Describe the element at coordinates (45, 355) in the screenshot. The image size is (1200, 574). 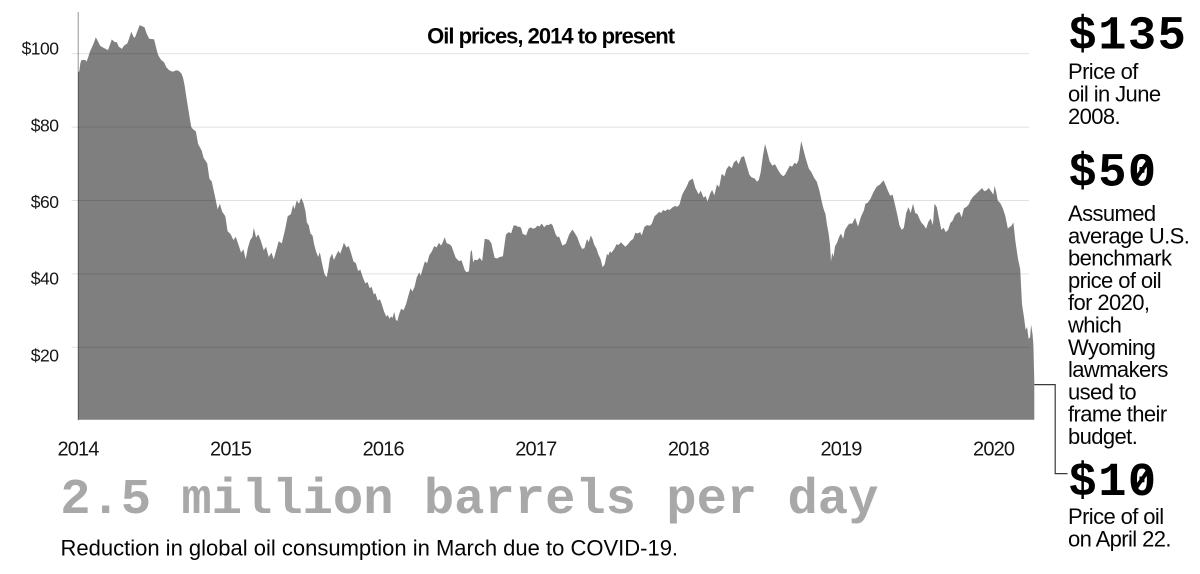
I see `svg-text: $20` at that location.